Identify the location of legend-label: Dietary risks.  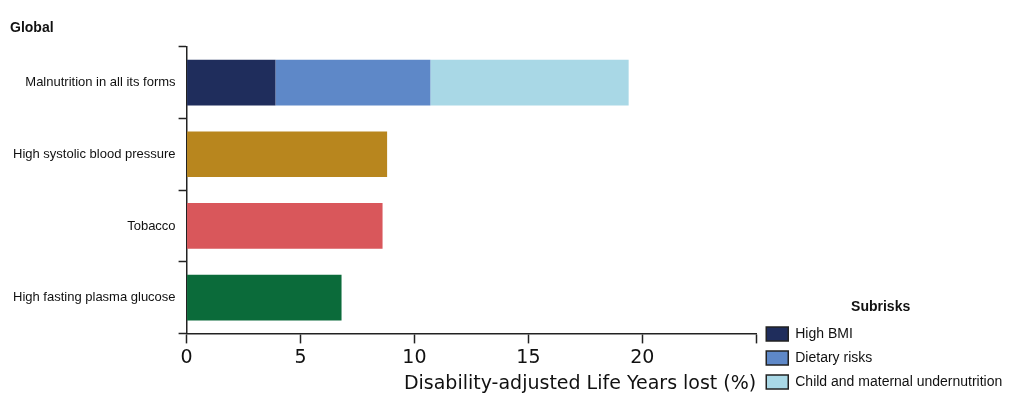
(834, 356).